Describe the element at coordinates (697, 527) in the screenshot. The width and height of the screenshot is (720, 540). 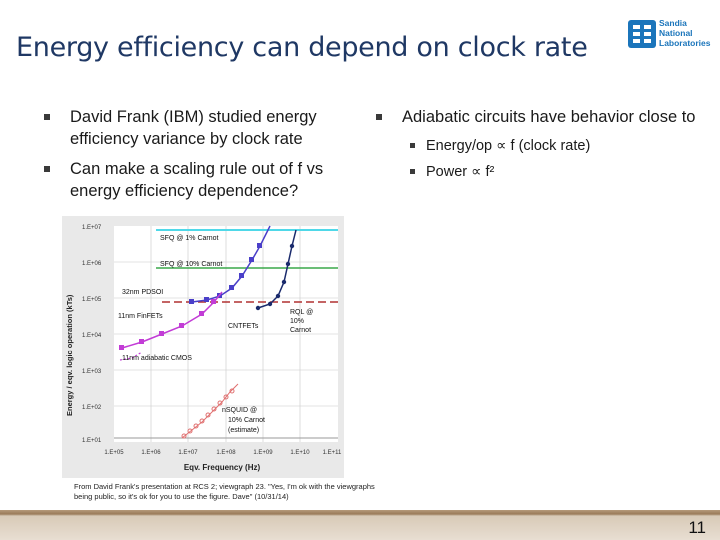
I see `page-number: 11` at that location.